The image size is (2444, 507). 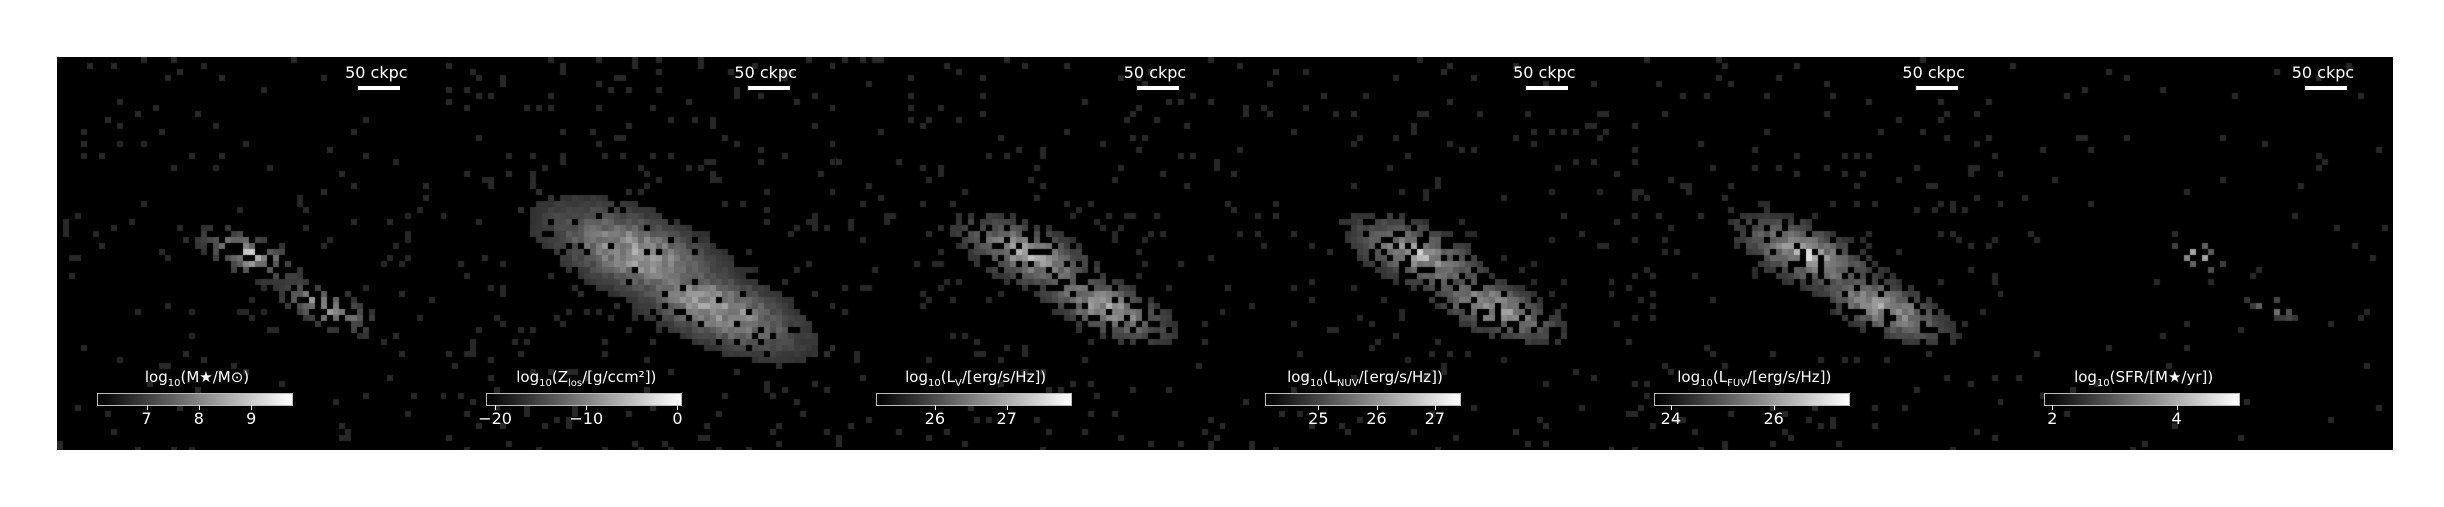 What do you see at coordinates (1670, 418) in the screenshot?
I see `colorbar-tick-label: 24` at bounding box center [1670, 418].